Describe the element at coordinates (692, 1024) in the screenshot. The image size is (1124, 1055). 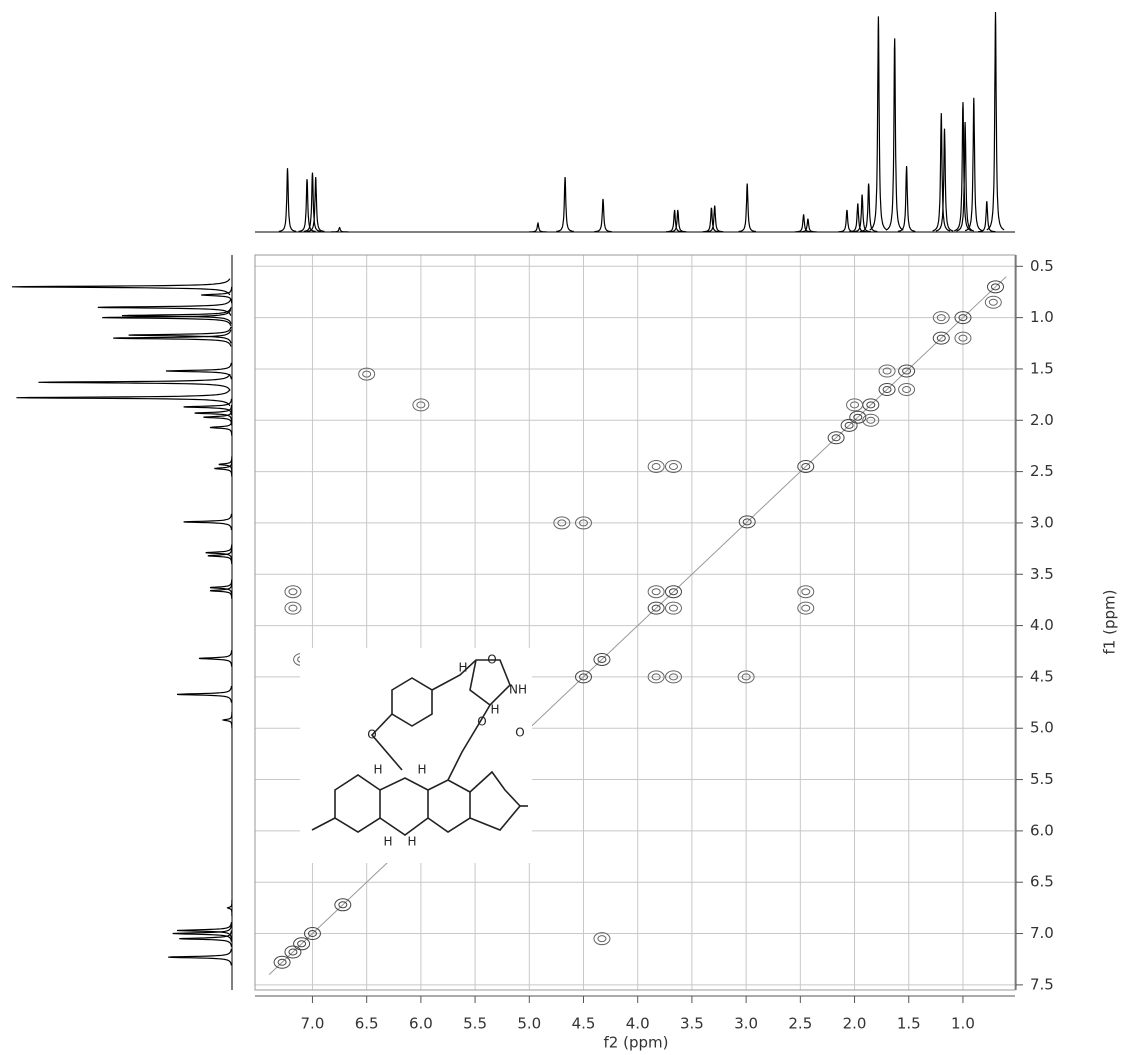
I see `x-tick-label: 3.5` at that location.